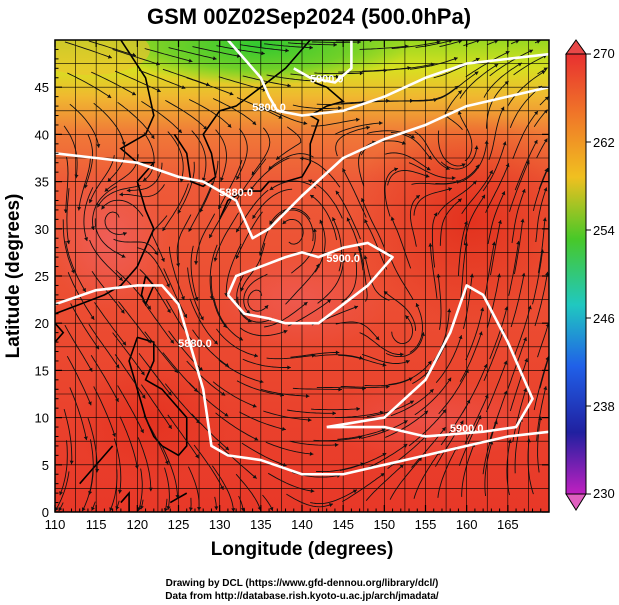  I want to click on y-tick-label: 30, so click(42, 229).